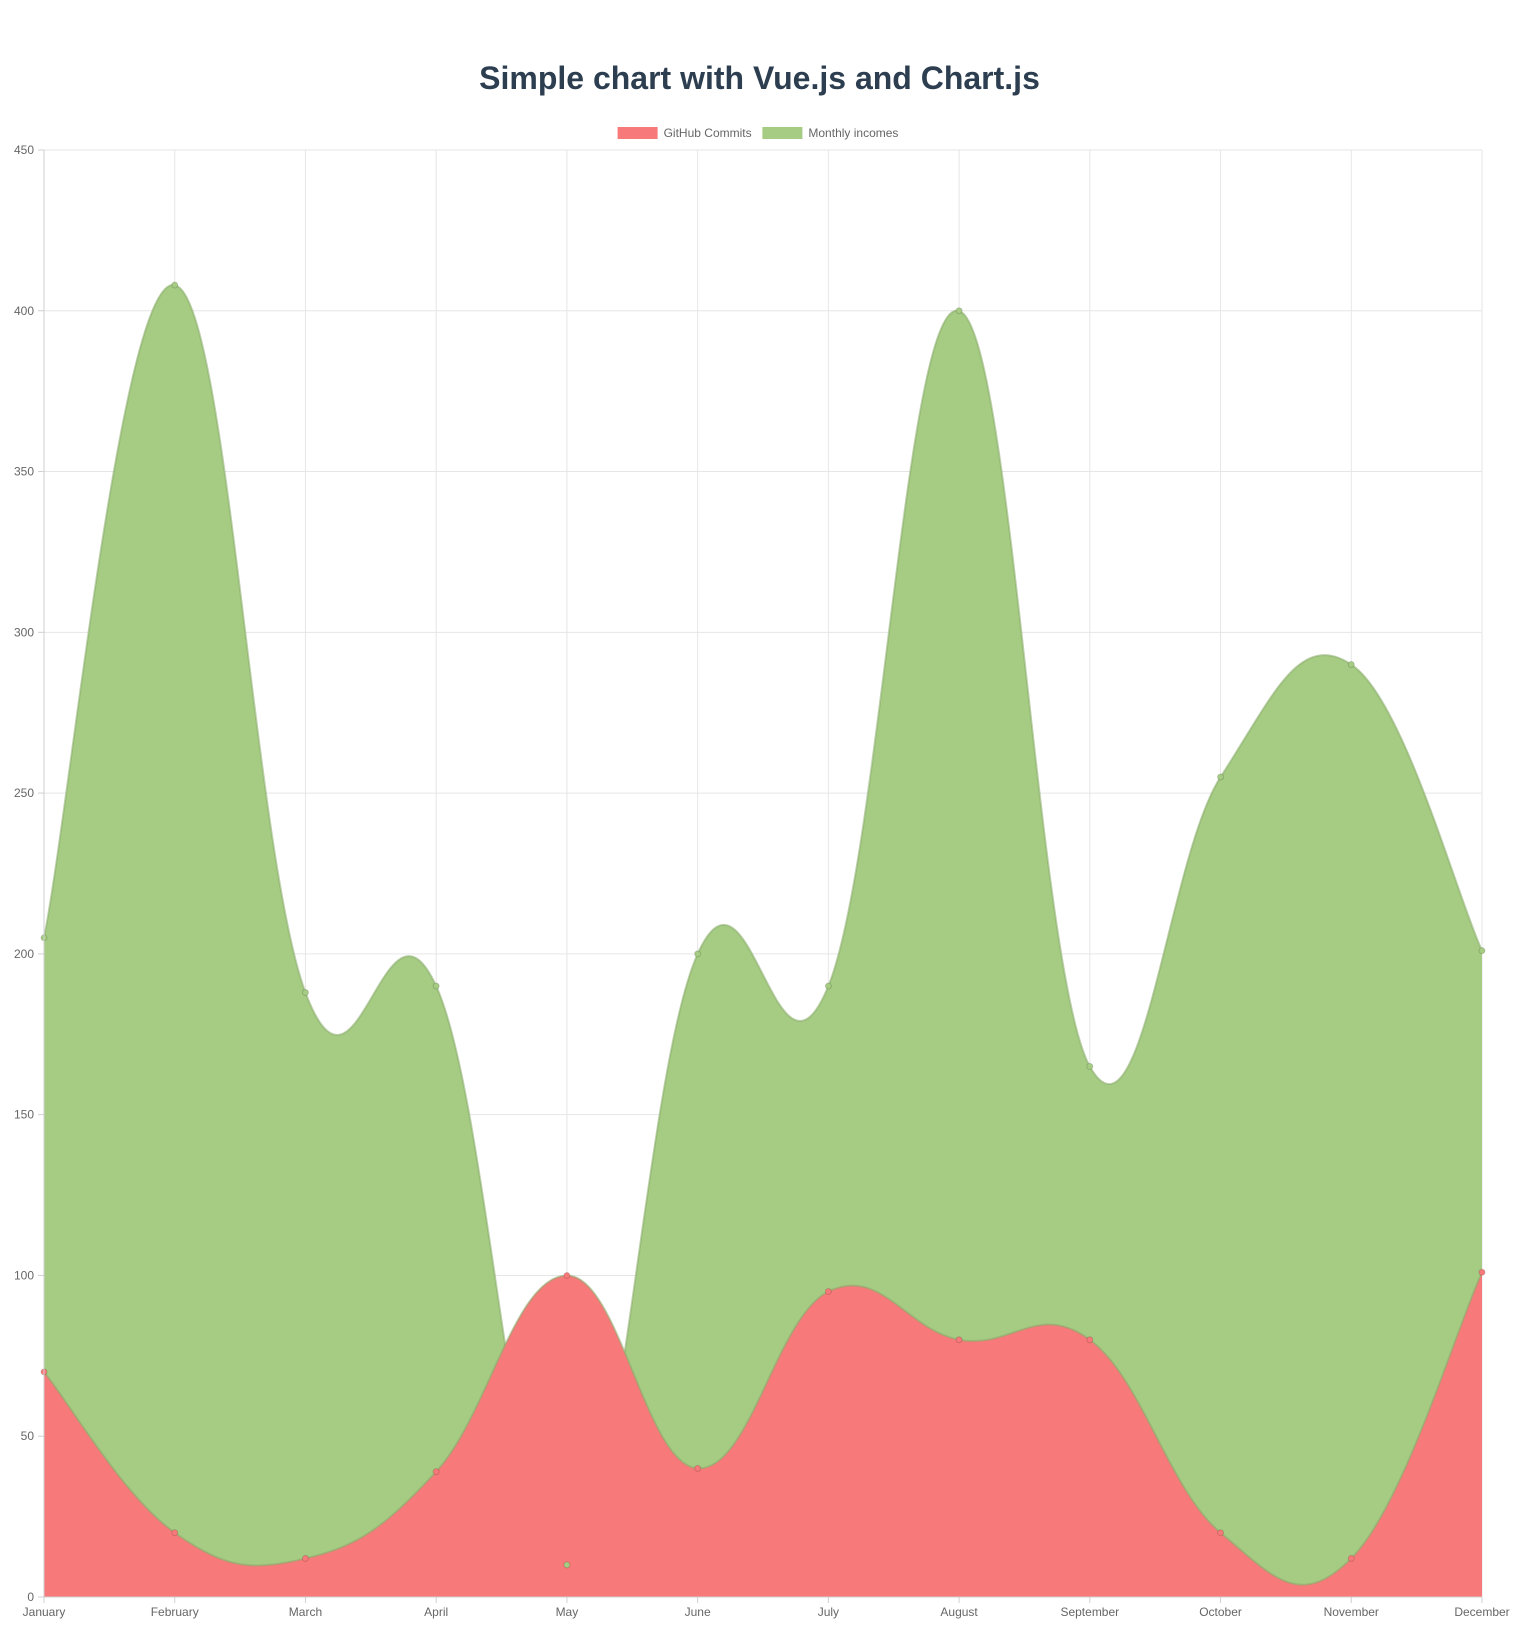 The height and width of the screenshot is (1630, 1519). I want to click on x-tick-label: July, so click(828, 1612).